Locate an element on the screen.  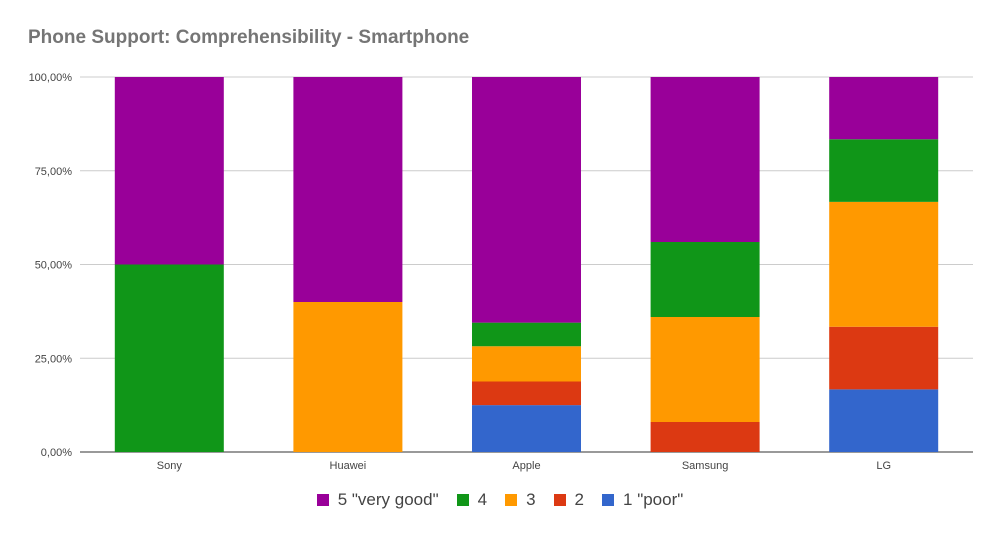
legend-label: 3 is located at coordinates (531, 499).